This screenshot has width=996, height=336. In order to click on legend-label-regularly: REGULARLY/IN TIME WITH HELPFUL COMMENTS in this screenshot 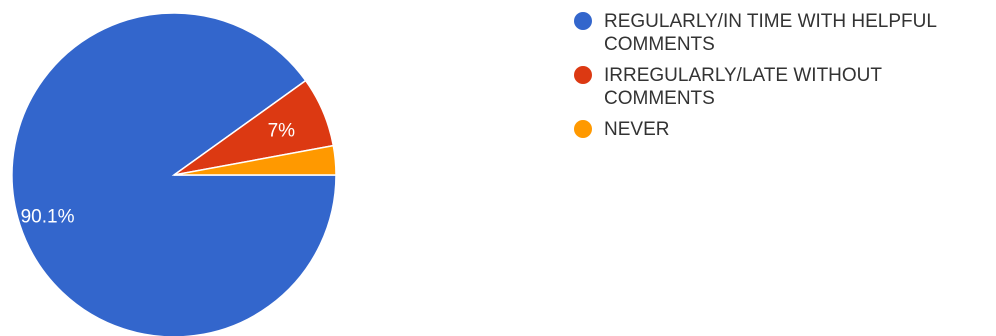, I will do `click(770, 33)`.